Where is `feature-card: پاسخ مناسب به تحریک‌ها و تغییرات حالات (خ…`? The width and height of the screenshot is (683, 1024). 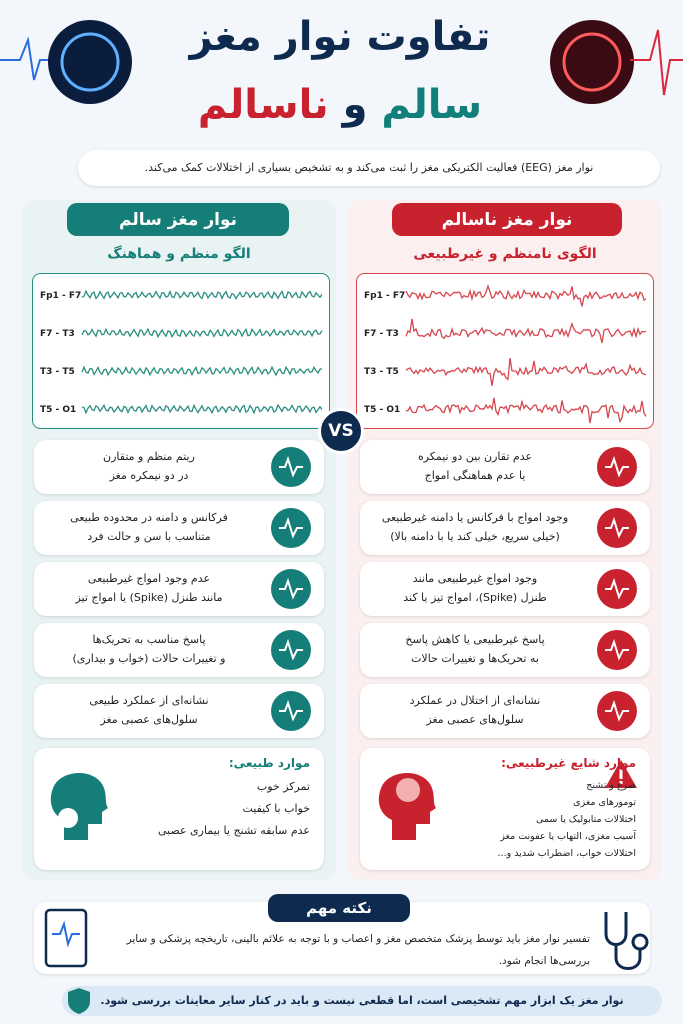
feature-card: پاسخ مناسب به تحریک‌ها و تغییرات حالات (خ… is located at coordinates (179, 650).